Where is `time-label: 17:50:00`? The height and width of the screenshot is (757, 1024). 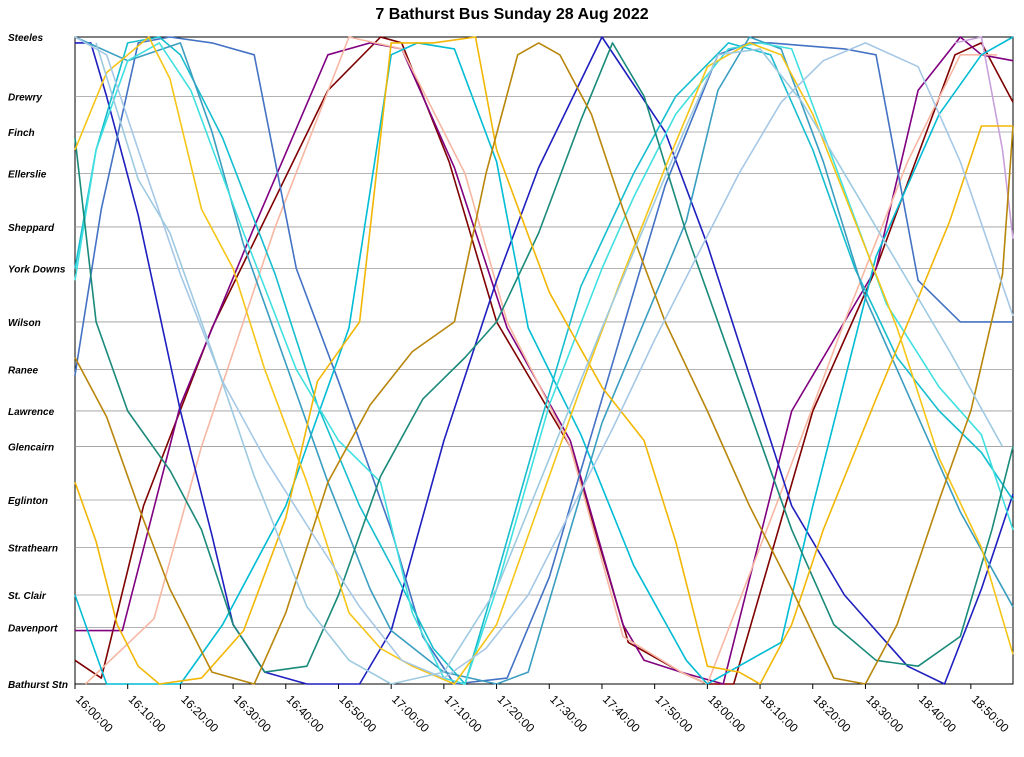 time-label: 17:50:00 is located at coordinates (674, 713).